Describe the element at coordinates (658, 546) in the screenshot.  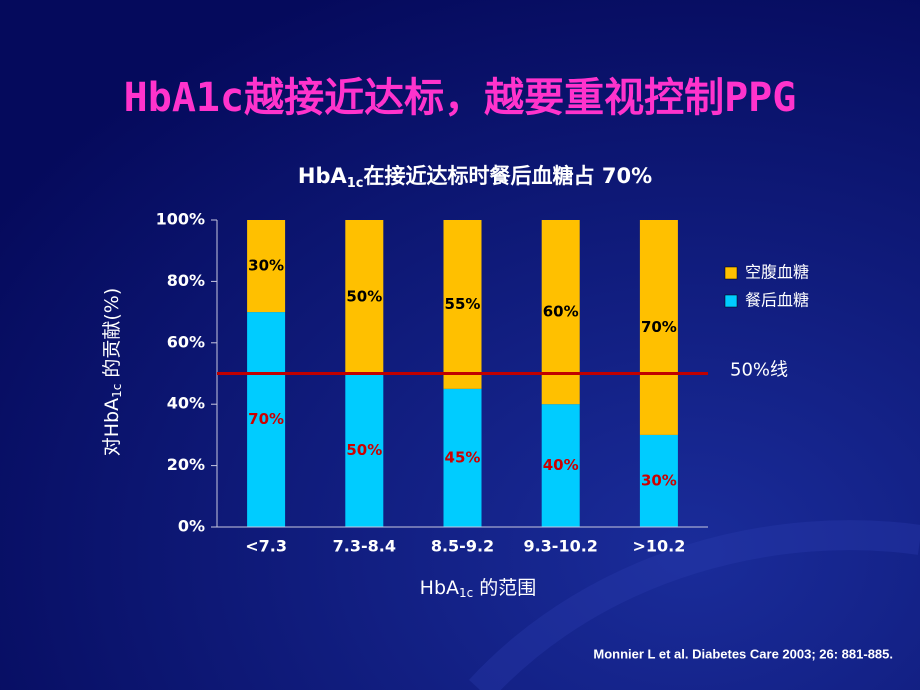
I see `x-tick-label: >10.2` at that location.